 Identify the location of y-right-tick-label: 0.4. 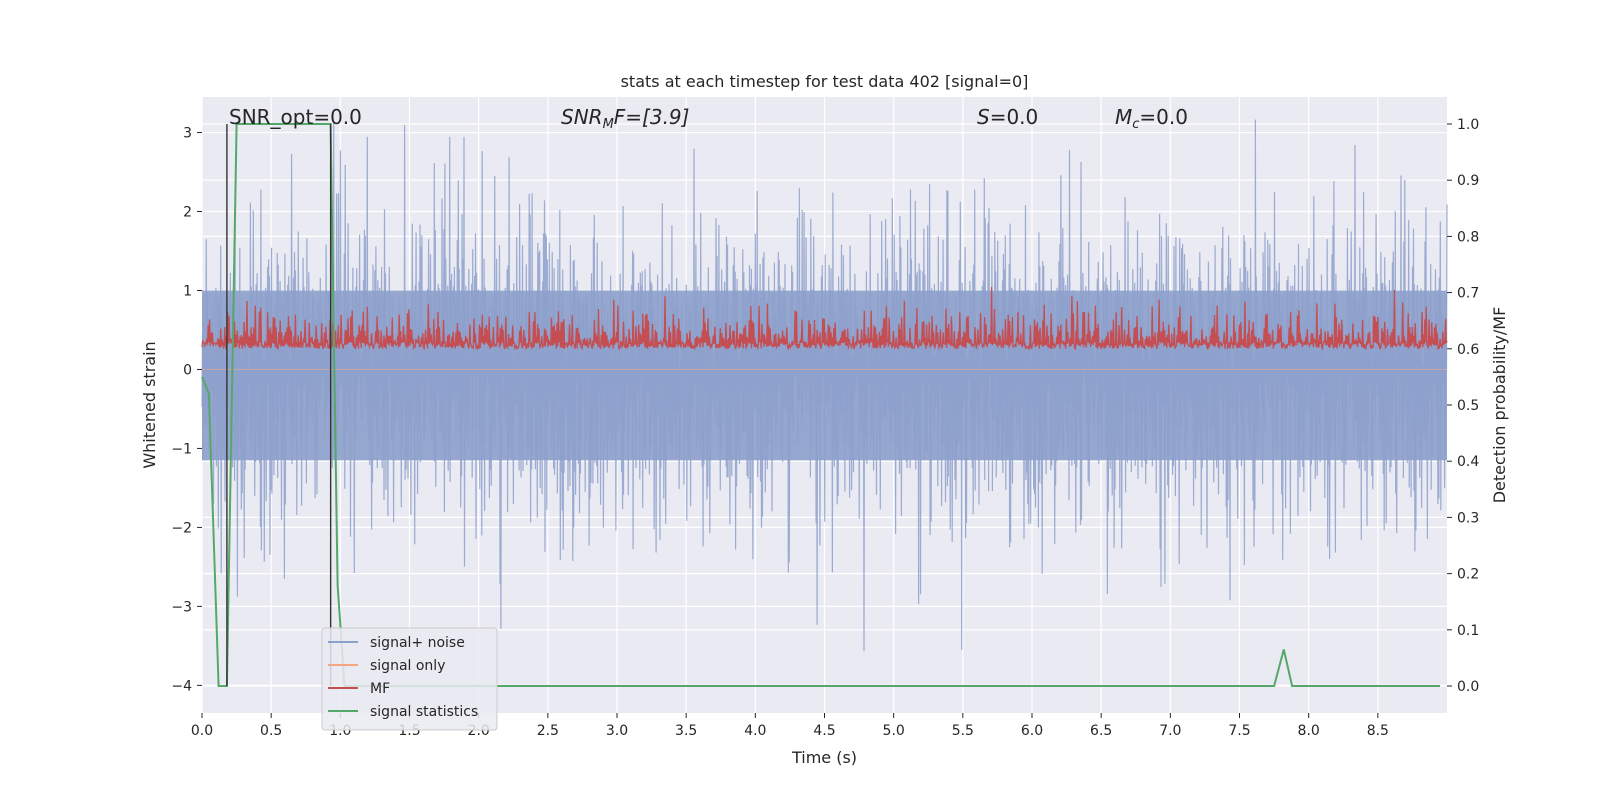
(1468, 462).